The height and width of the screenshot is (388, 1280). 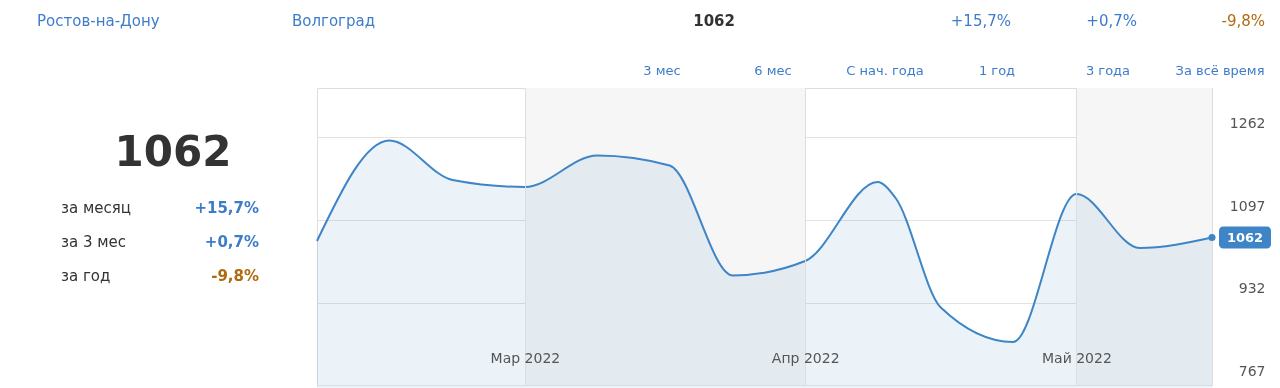 I want to click on text: за месяц, so click(x=96, y=208).